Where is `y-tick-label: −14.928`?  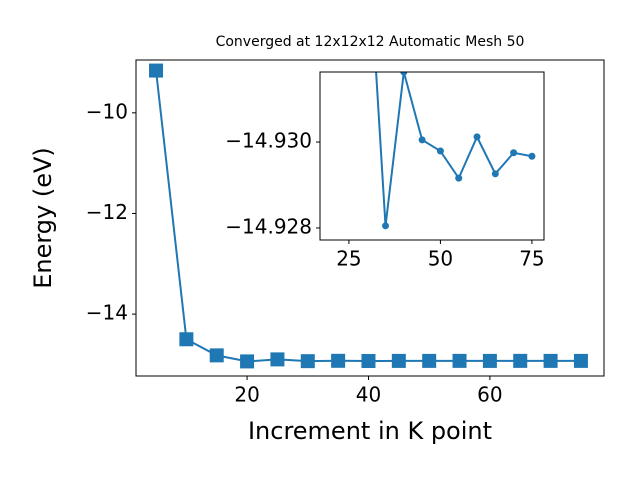 y-tick-label: −14.928 is located at coordinates (268, 226).